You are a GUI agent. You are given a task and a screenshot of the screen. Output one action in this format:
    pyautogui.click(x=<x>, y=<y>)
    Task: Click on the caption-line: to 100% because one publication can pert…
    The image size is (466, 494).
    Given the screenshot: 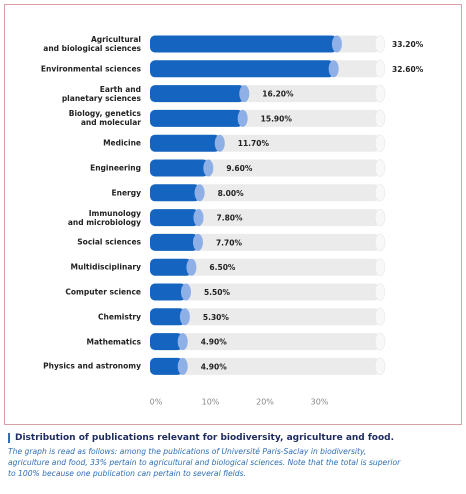 What is the action you would take?
    pyautogui.click(x=127, y=473)
    